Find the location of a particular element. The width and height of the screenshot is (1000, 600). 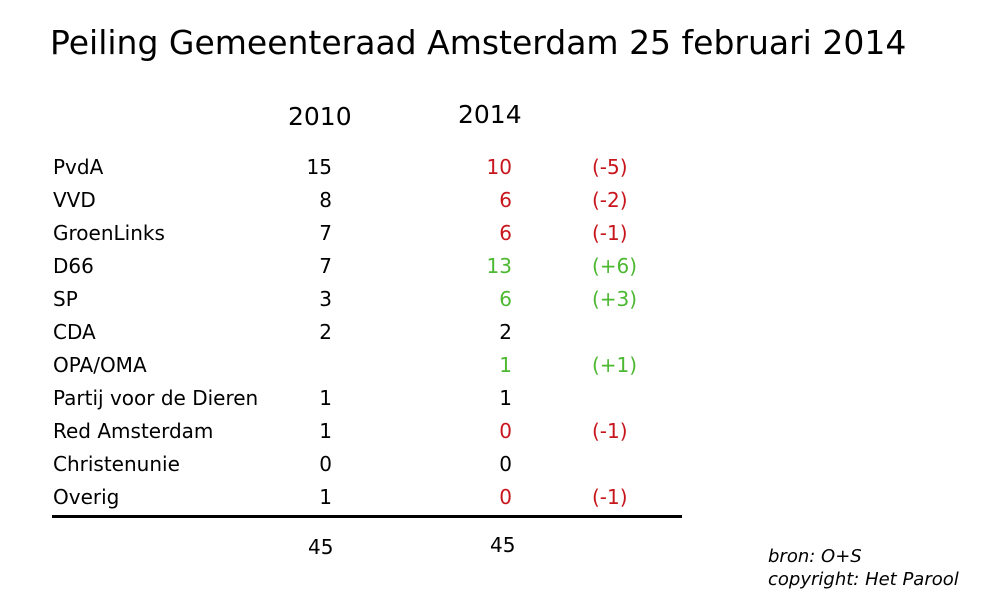

seats-2014: 13 is located at coordinates (499, 266).